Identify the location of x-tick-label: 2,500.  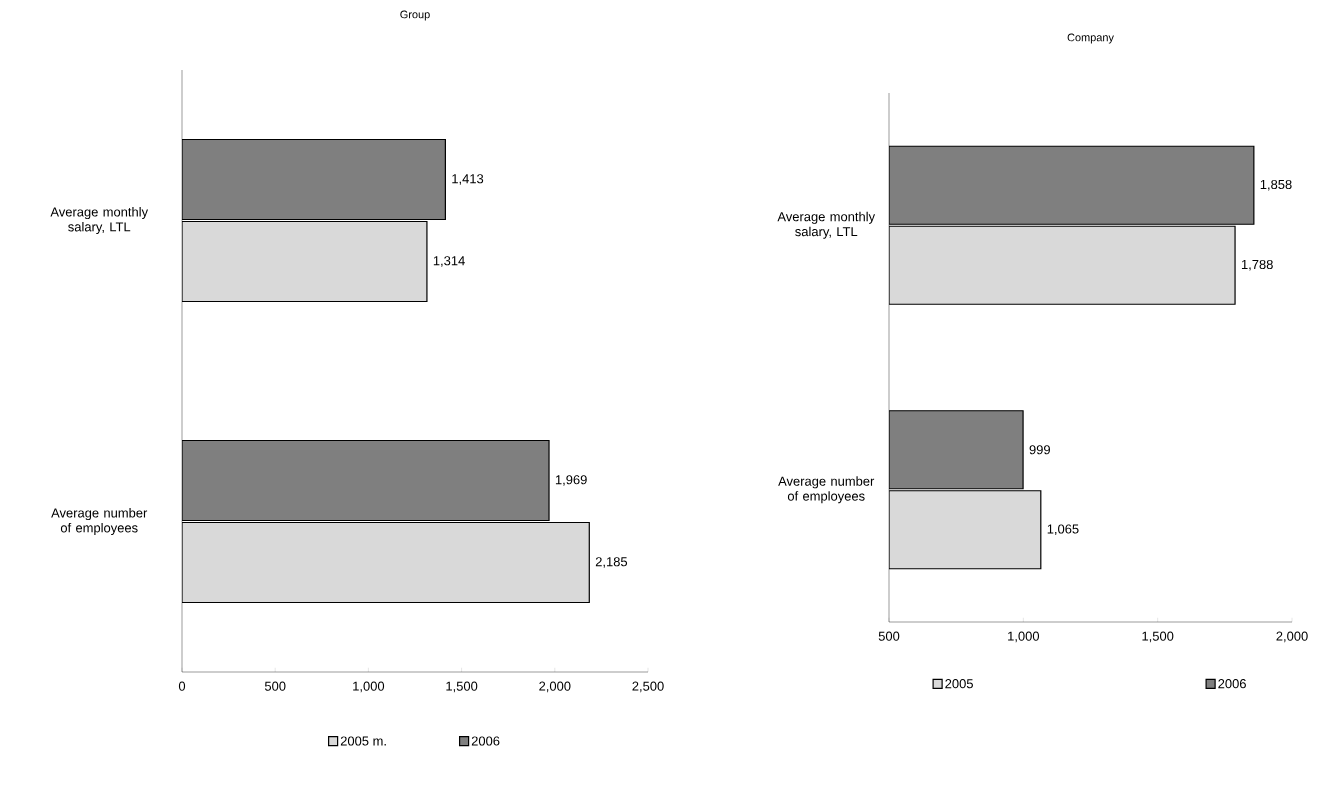
(648, 687).